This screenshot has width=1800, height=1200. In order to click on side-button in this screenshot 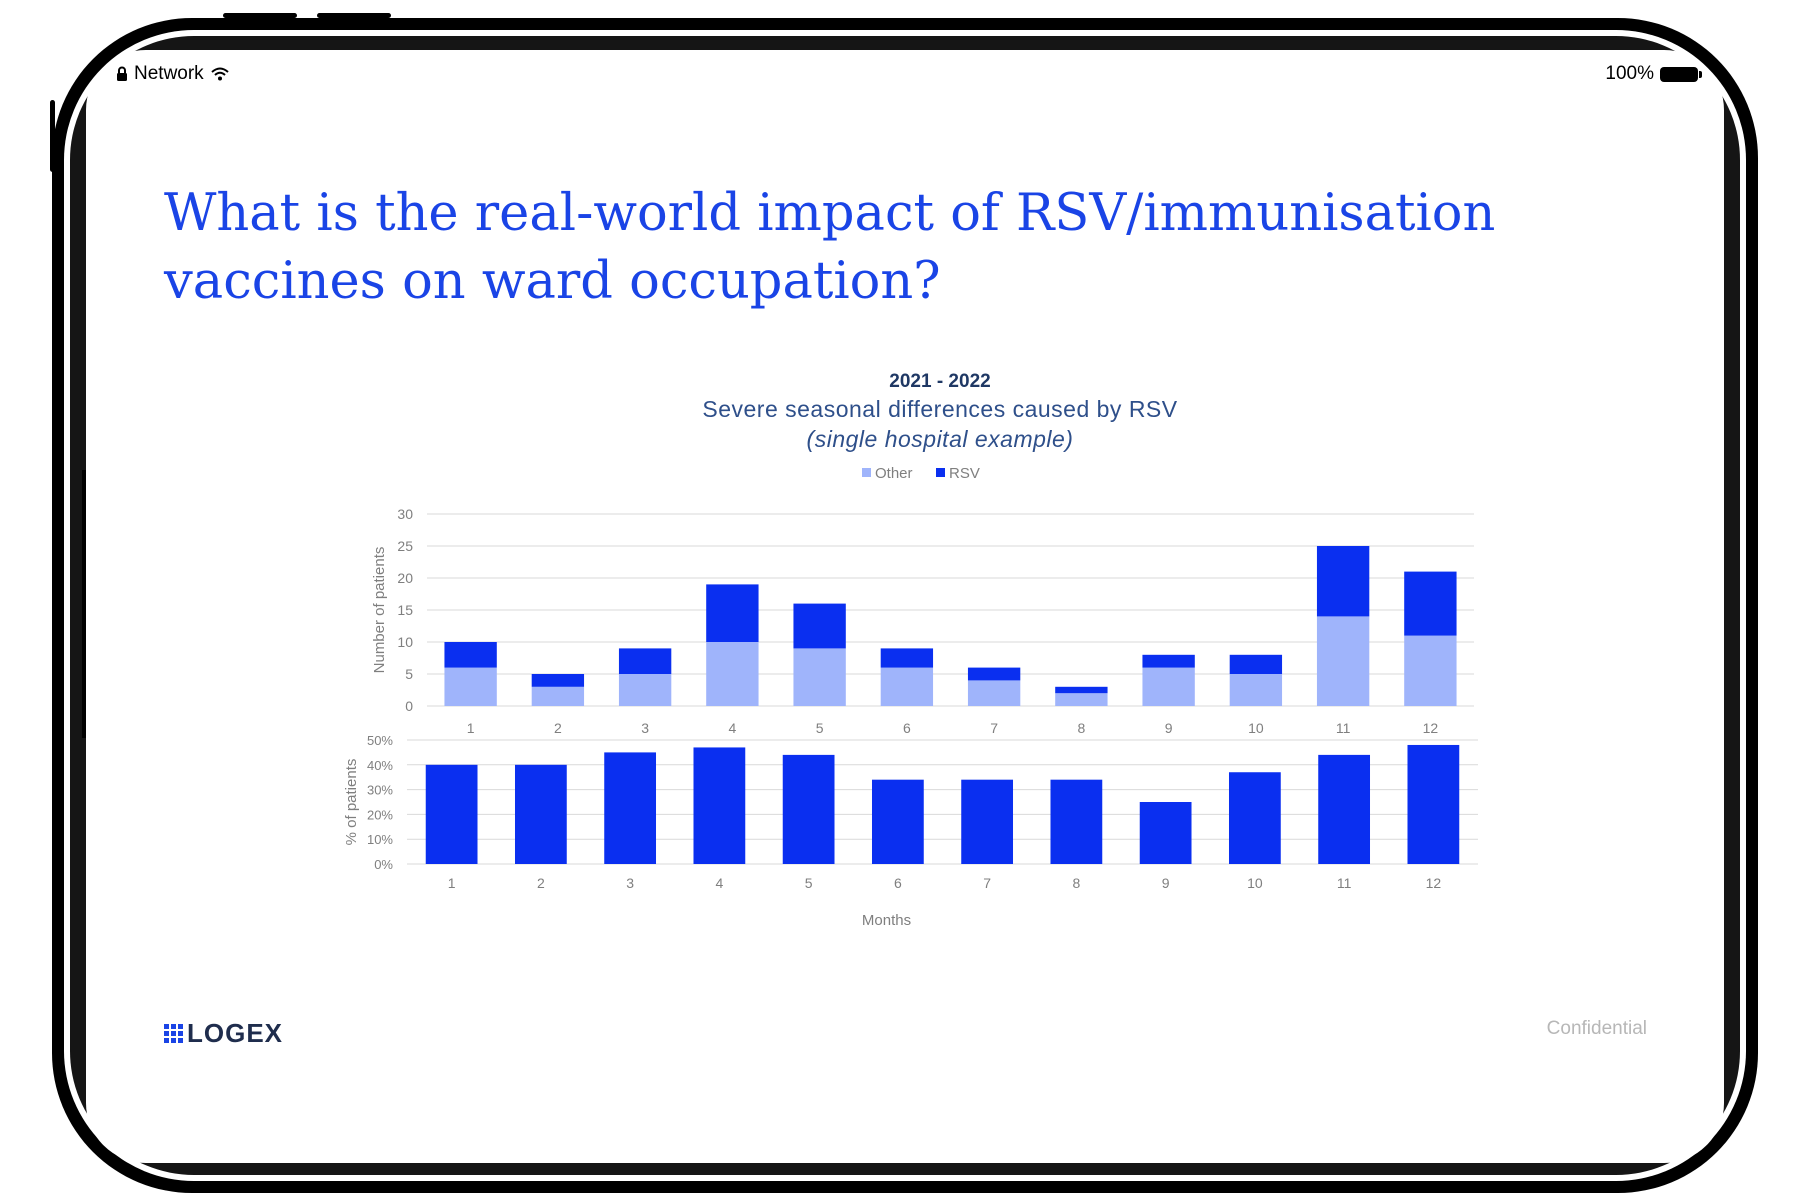, I will do `click(52, 136)`.